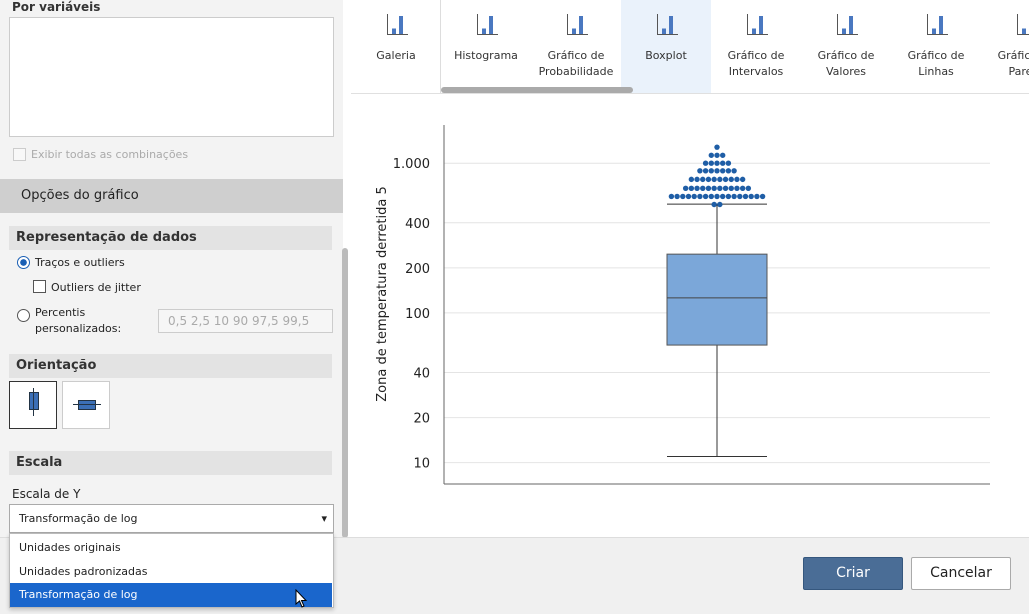 The image size is (1029, 614). Describe the element at coordinates (33, 405) in the screenshot. I see `orientation-vertical` at that location.